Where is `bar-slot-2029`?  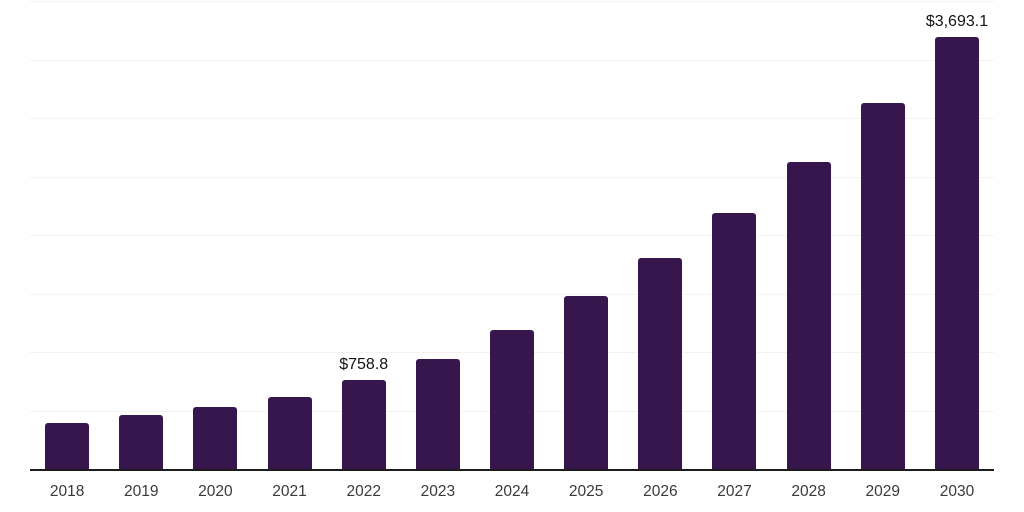
bar-slot-2029 is located at coordinates (883, 235).